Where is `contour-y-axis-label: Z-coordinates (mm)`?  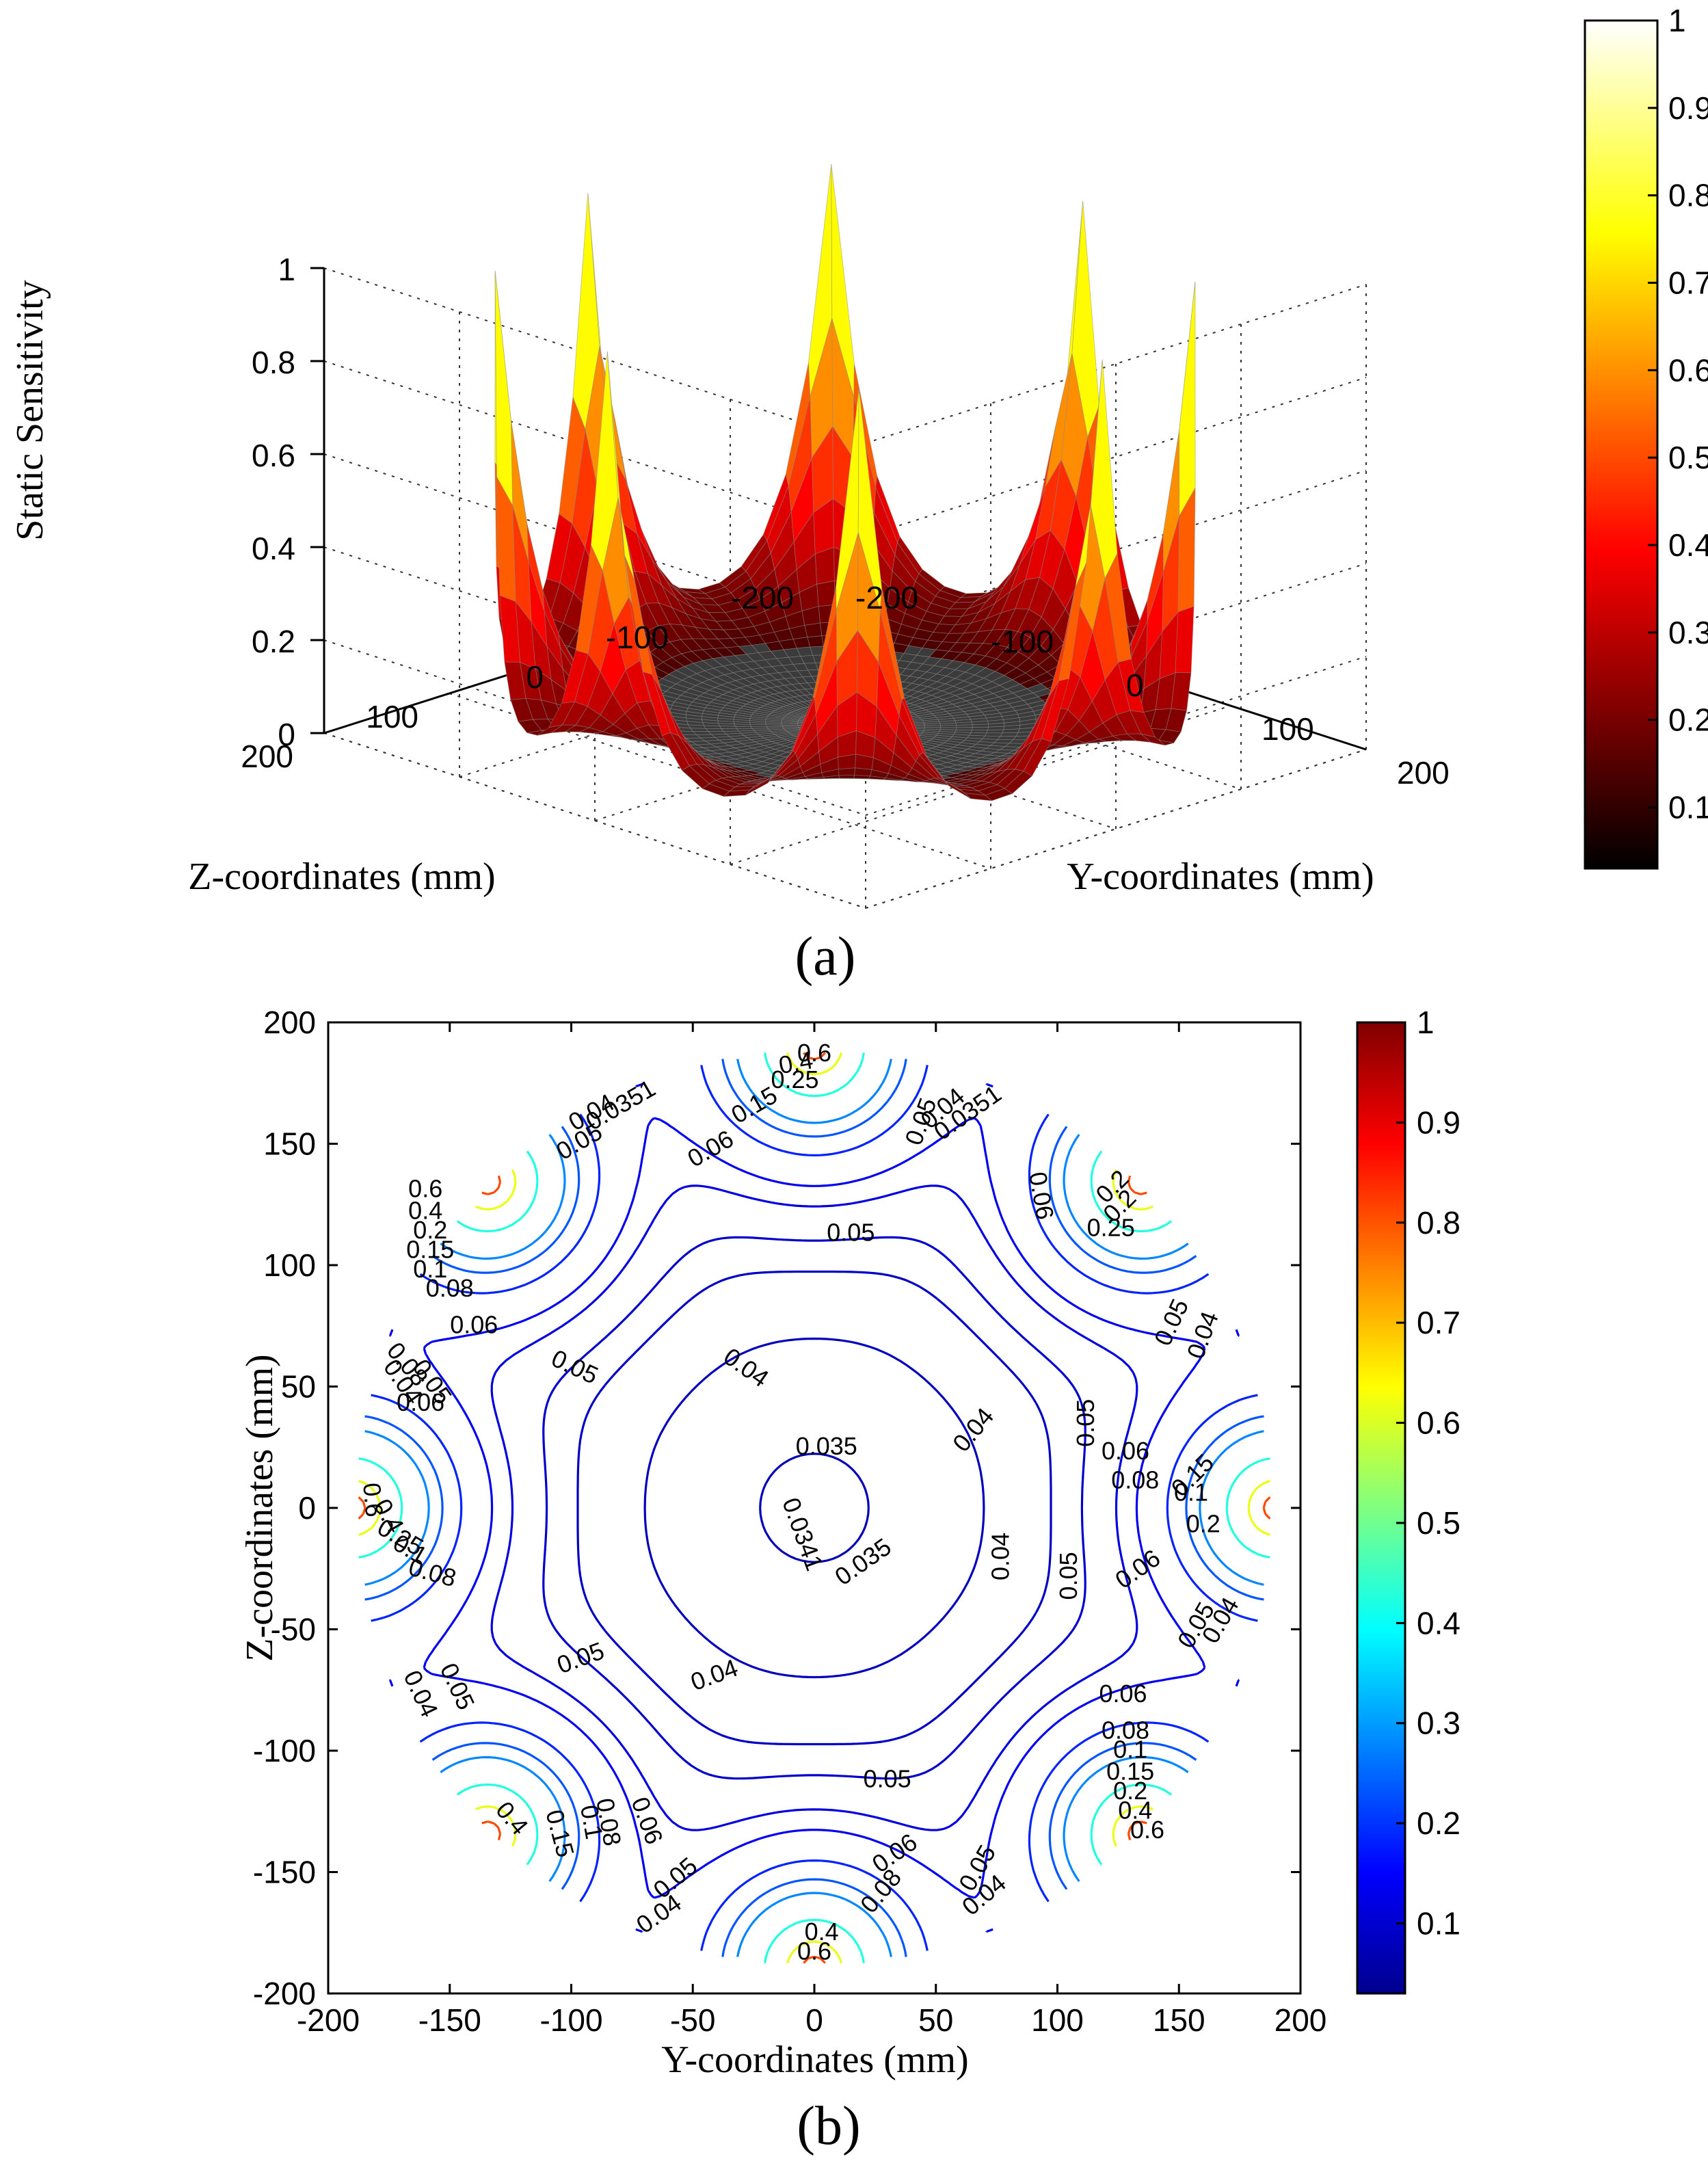
contour-y-axis-label: Z-coordinates (mm) is located at coordinates (260, 1507).